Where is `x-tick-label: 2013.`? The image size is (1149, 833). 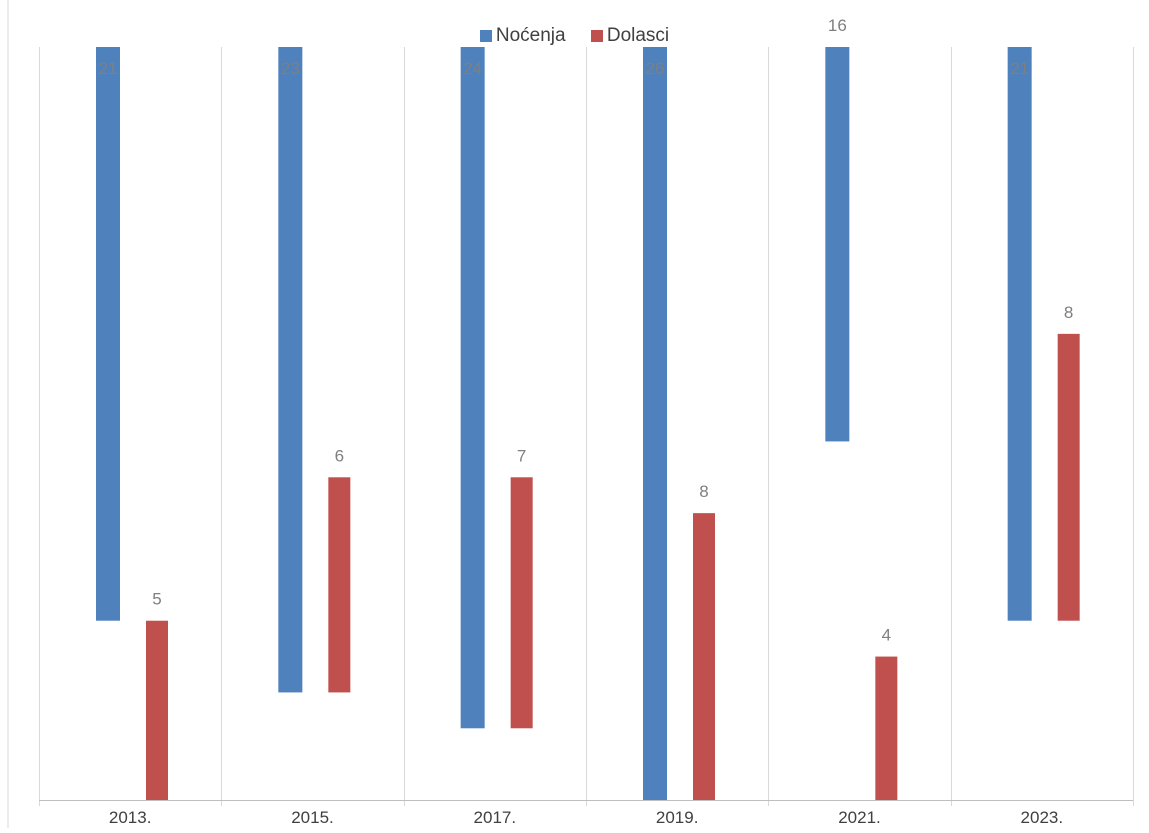 x-tick-label: 2013. is located at coordinates (130, 817).